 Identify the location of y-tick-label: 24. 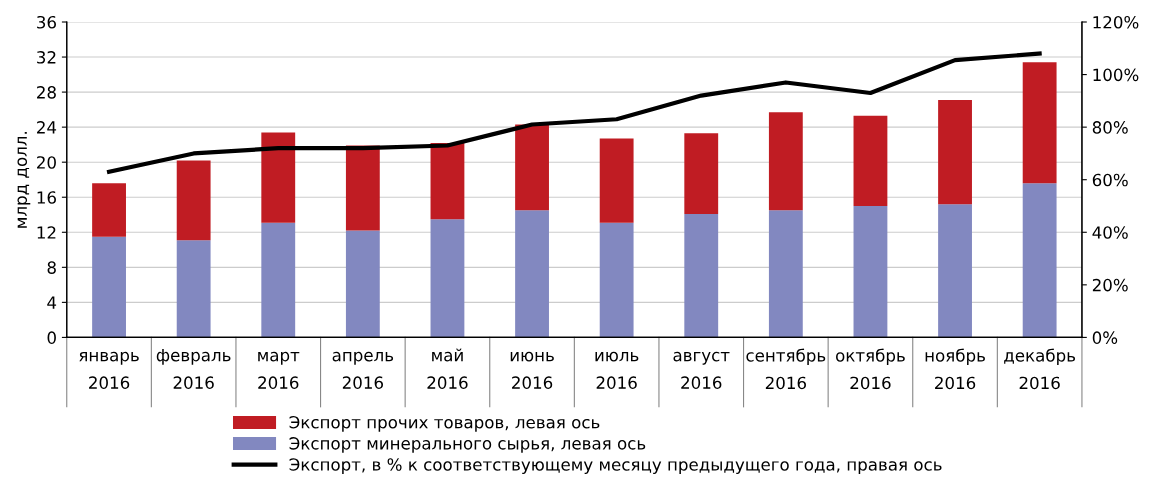
(47, 127).